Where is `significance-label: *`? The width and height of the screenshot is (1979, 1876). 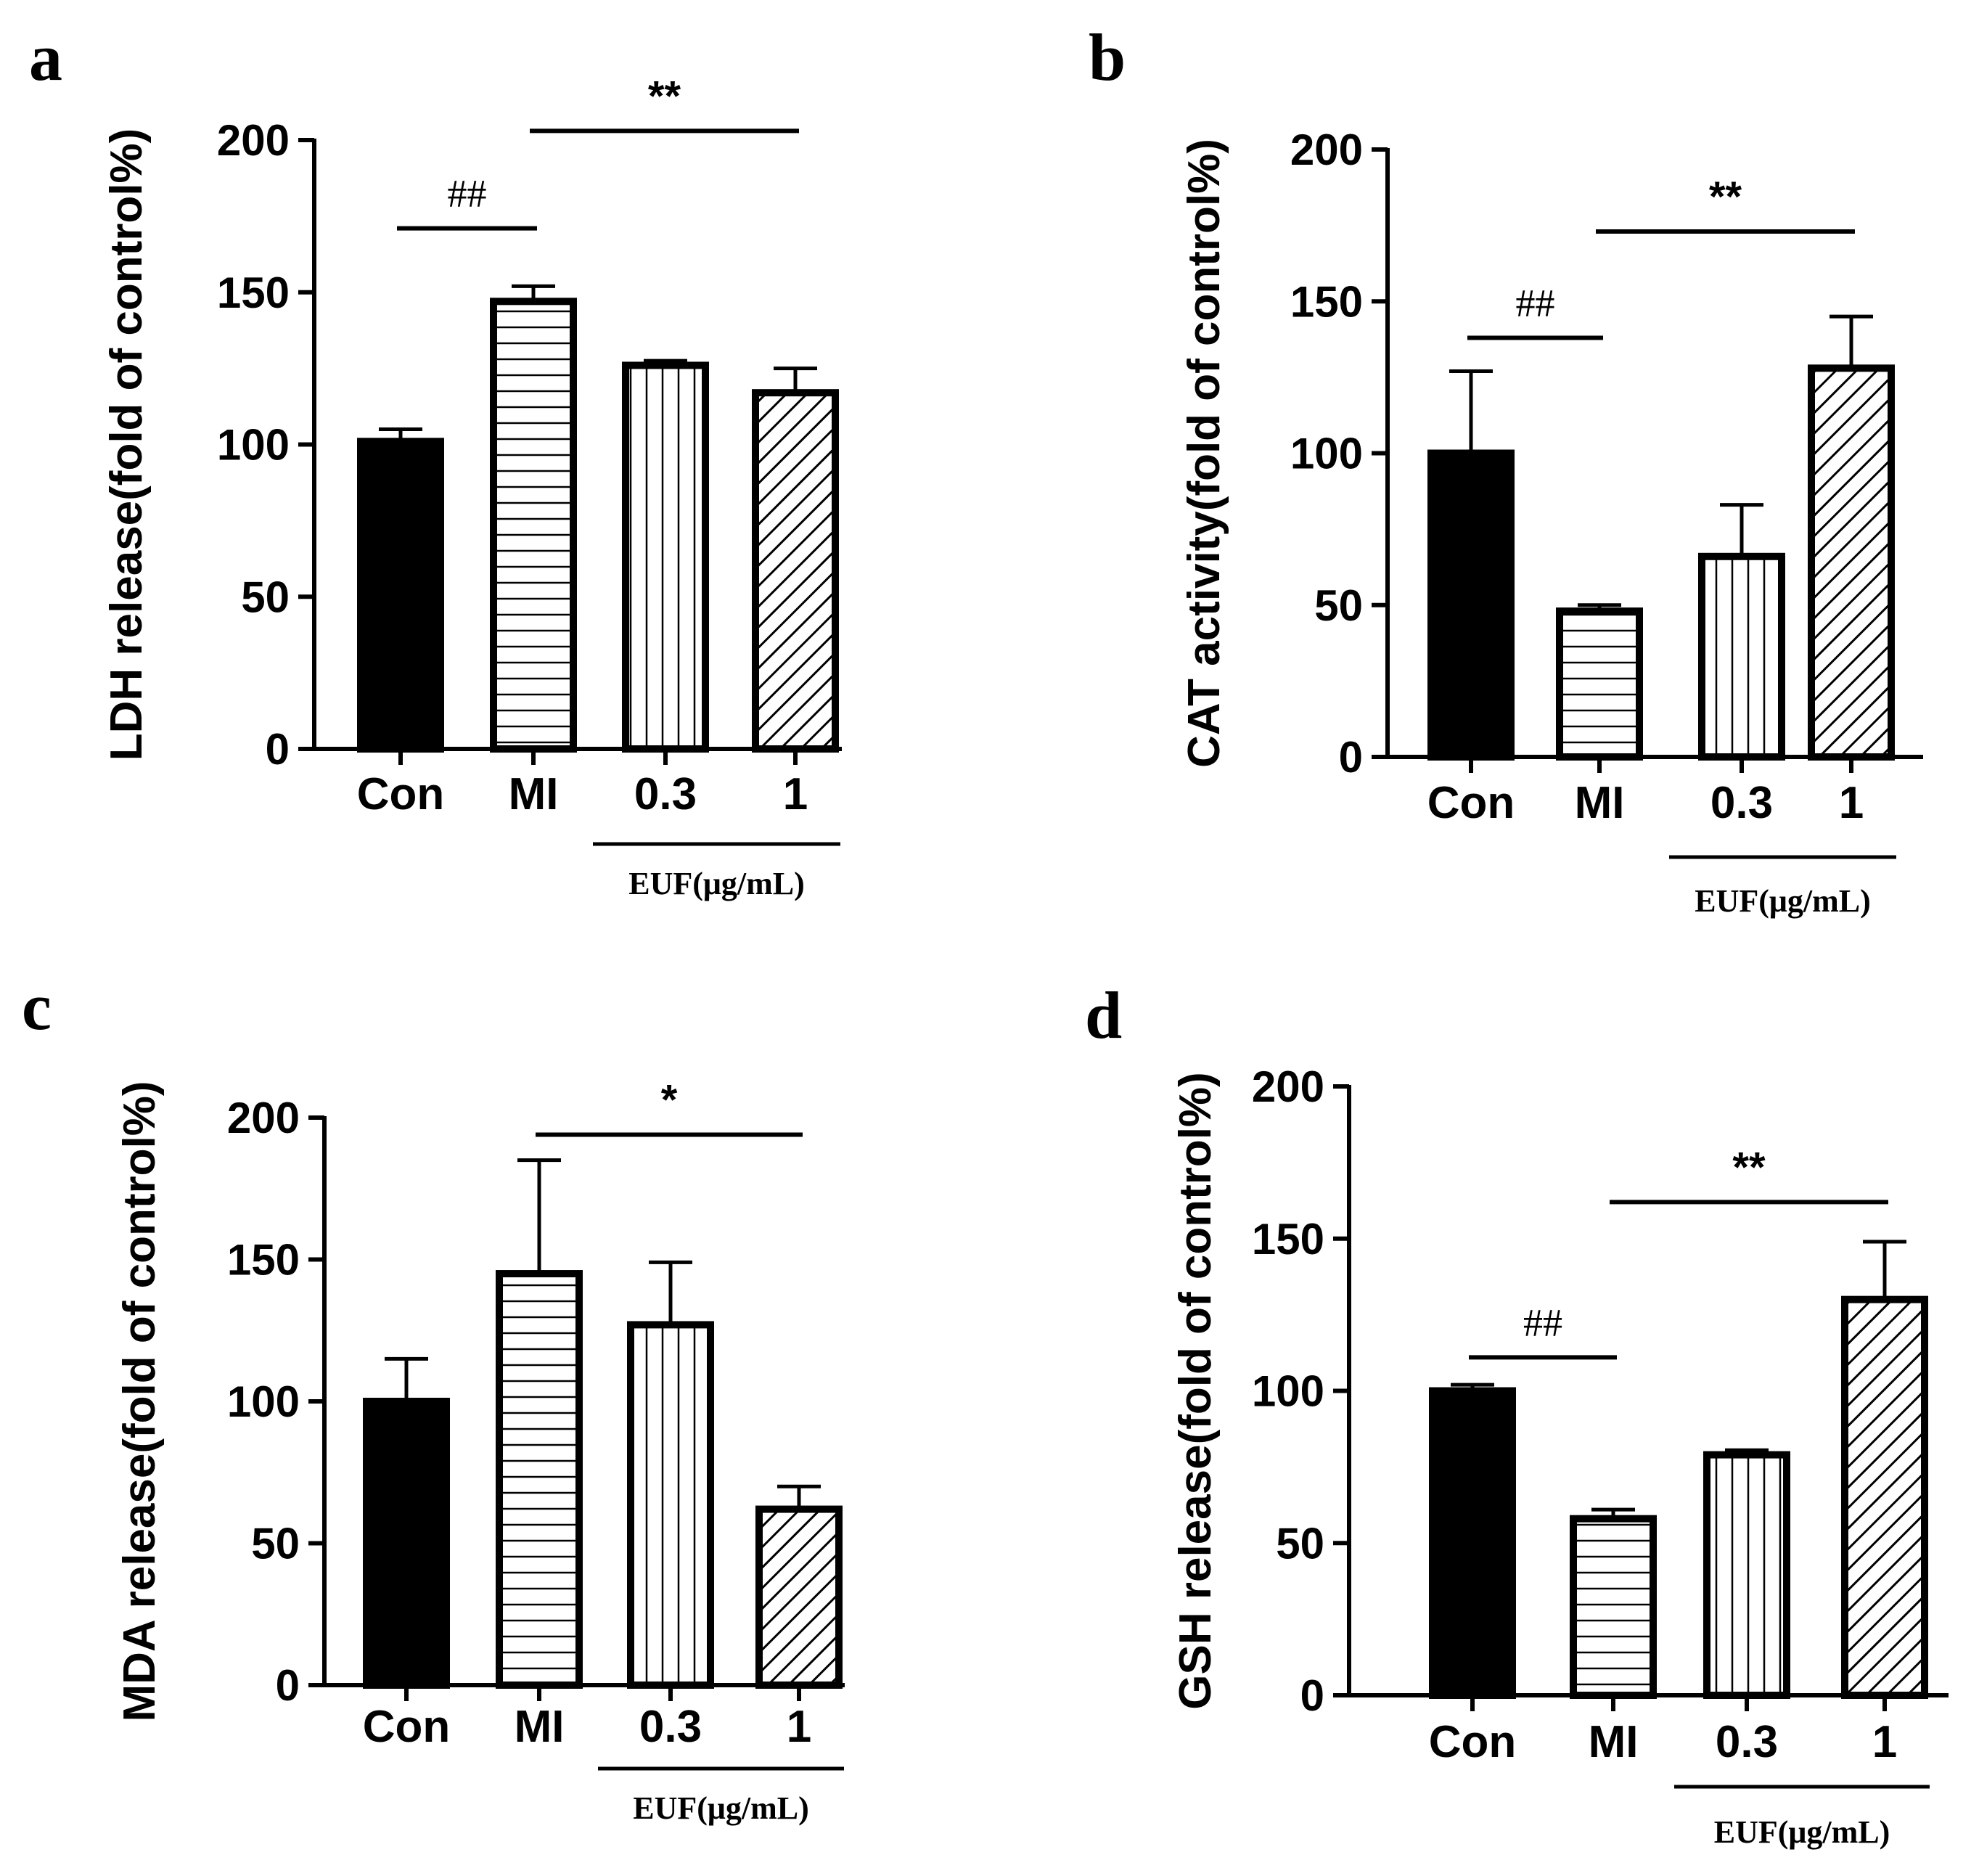 significance-label: * is located at coordinates (669, 1099).